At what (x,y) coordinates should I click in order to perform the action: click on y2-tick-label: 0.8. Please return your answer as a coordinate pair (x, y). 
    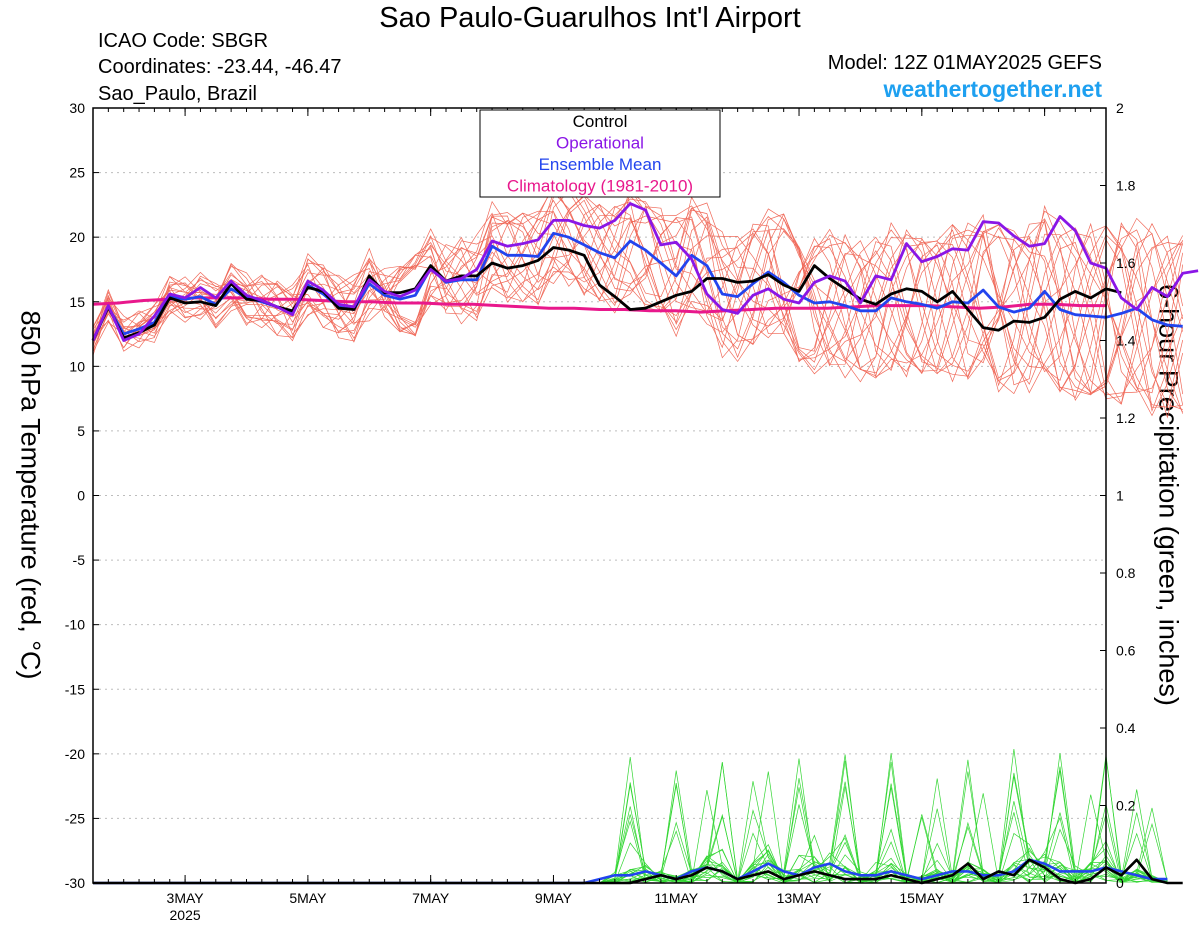
    Looking at the image, I should click on (1126, 573).